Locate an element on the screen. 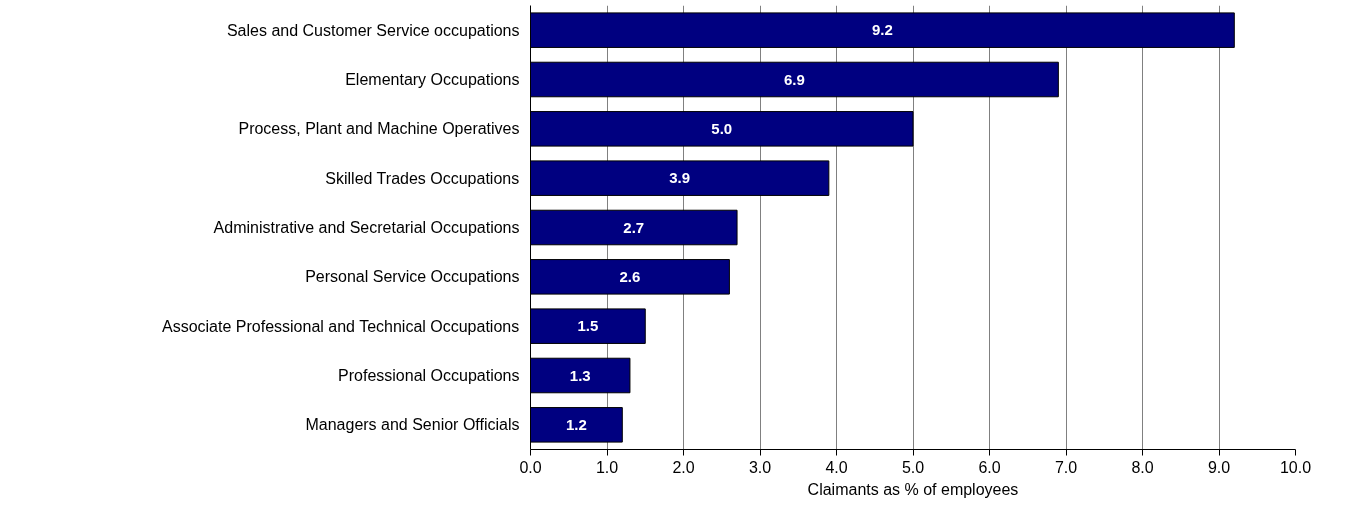 This screenshot has width=1350, height=507. x-tick-label: 2.0 is located at coordinates (683, 467).